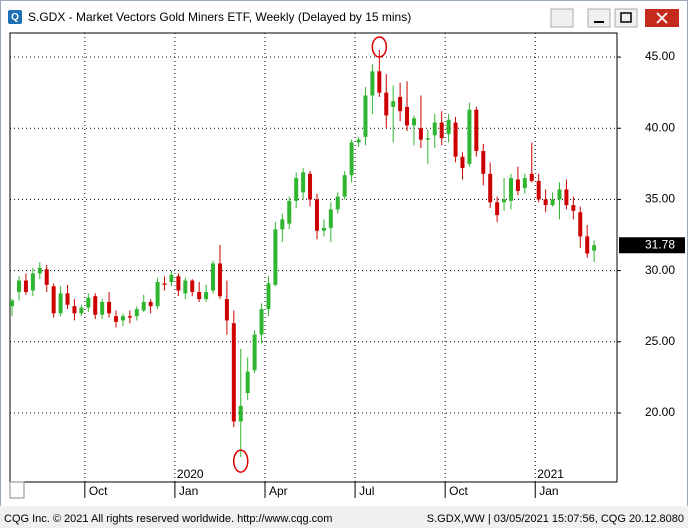 Image resolution: width=688 pixels, height=528 pixels. I want to click on last-price-label: 31.78, so click(660, 244).